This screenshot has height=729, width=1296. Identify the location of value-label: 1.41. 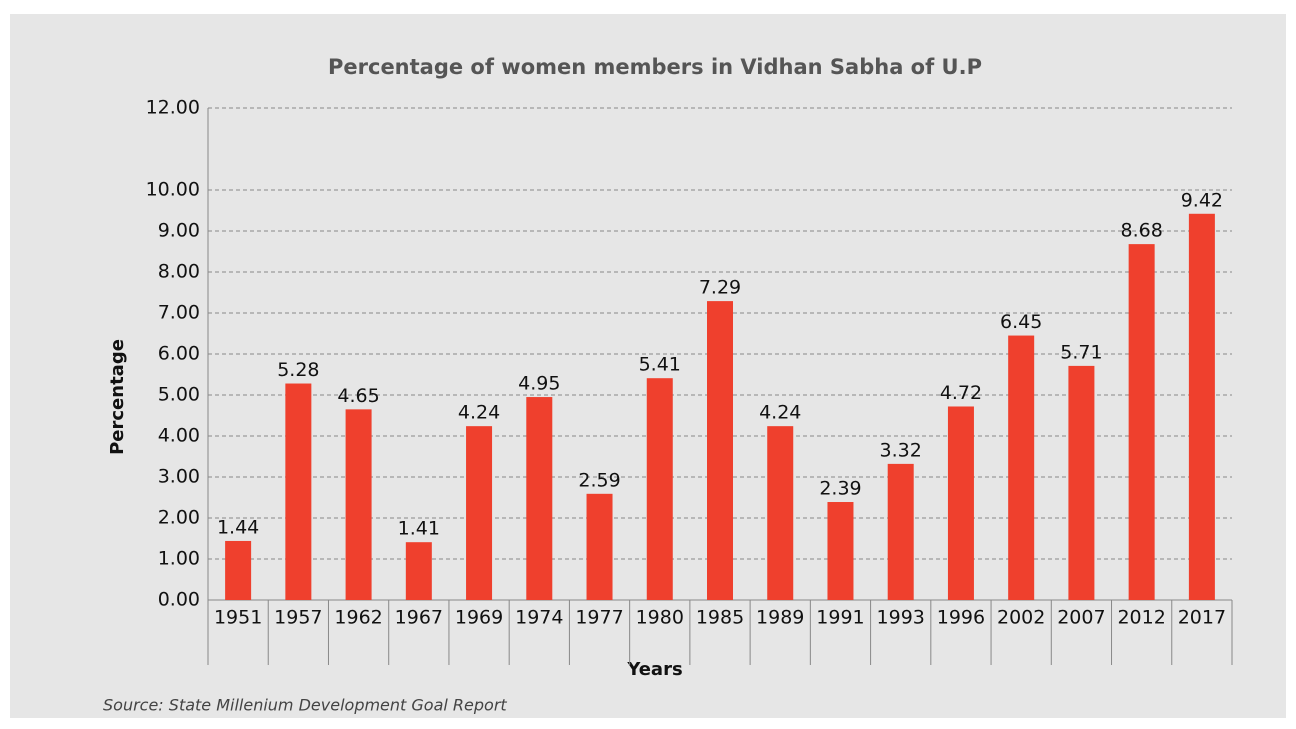
(419, 529).